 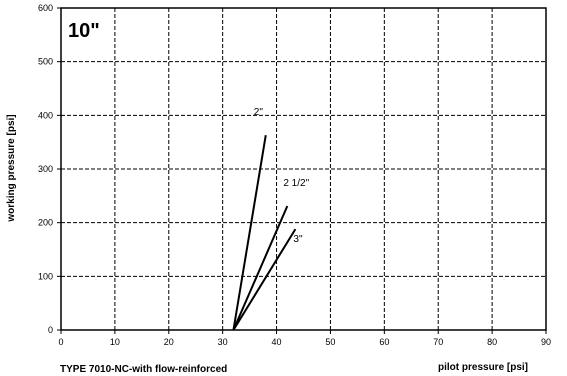 I want to click on x-tick-label: 50, so click(x=330, y=342).